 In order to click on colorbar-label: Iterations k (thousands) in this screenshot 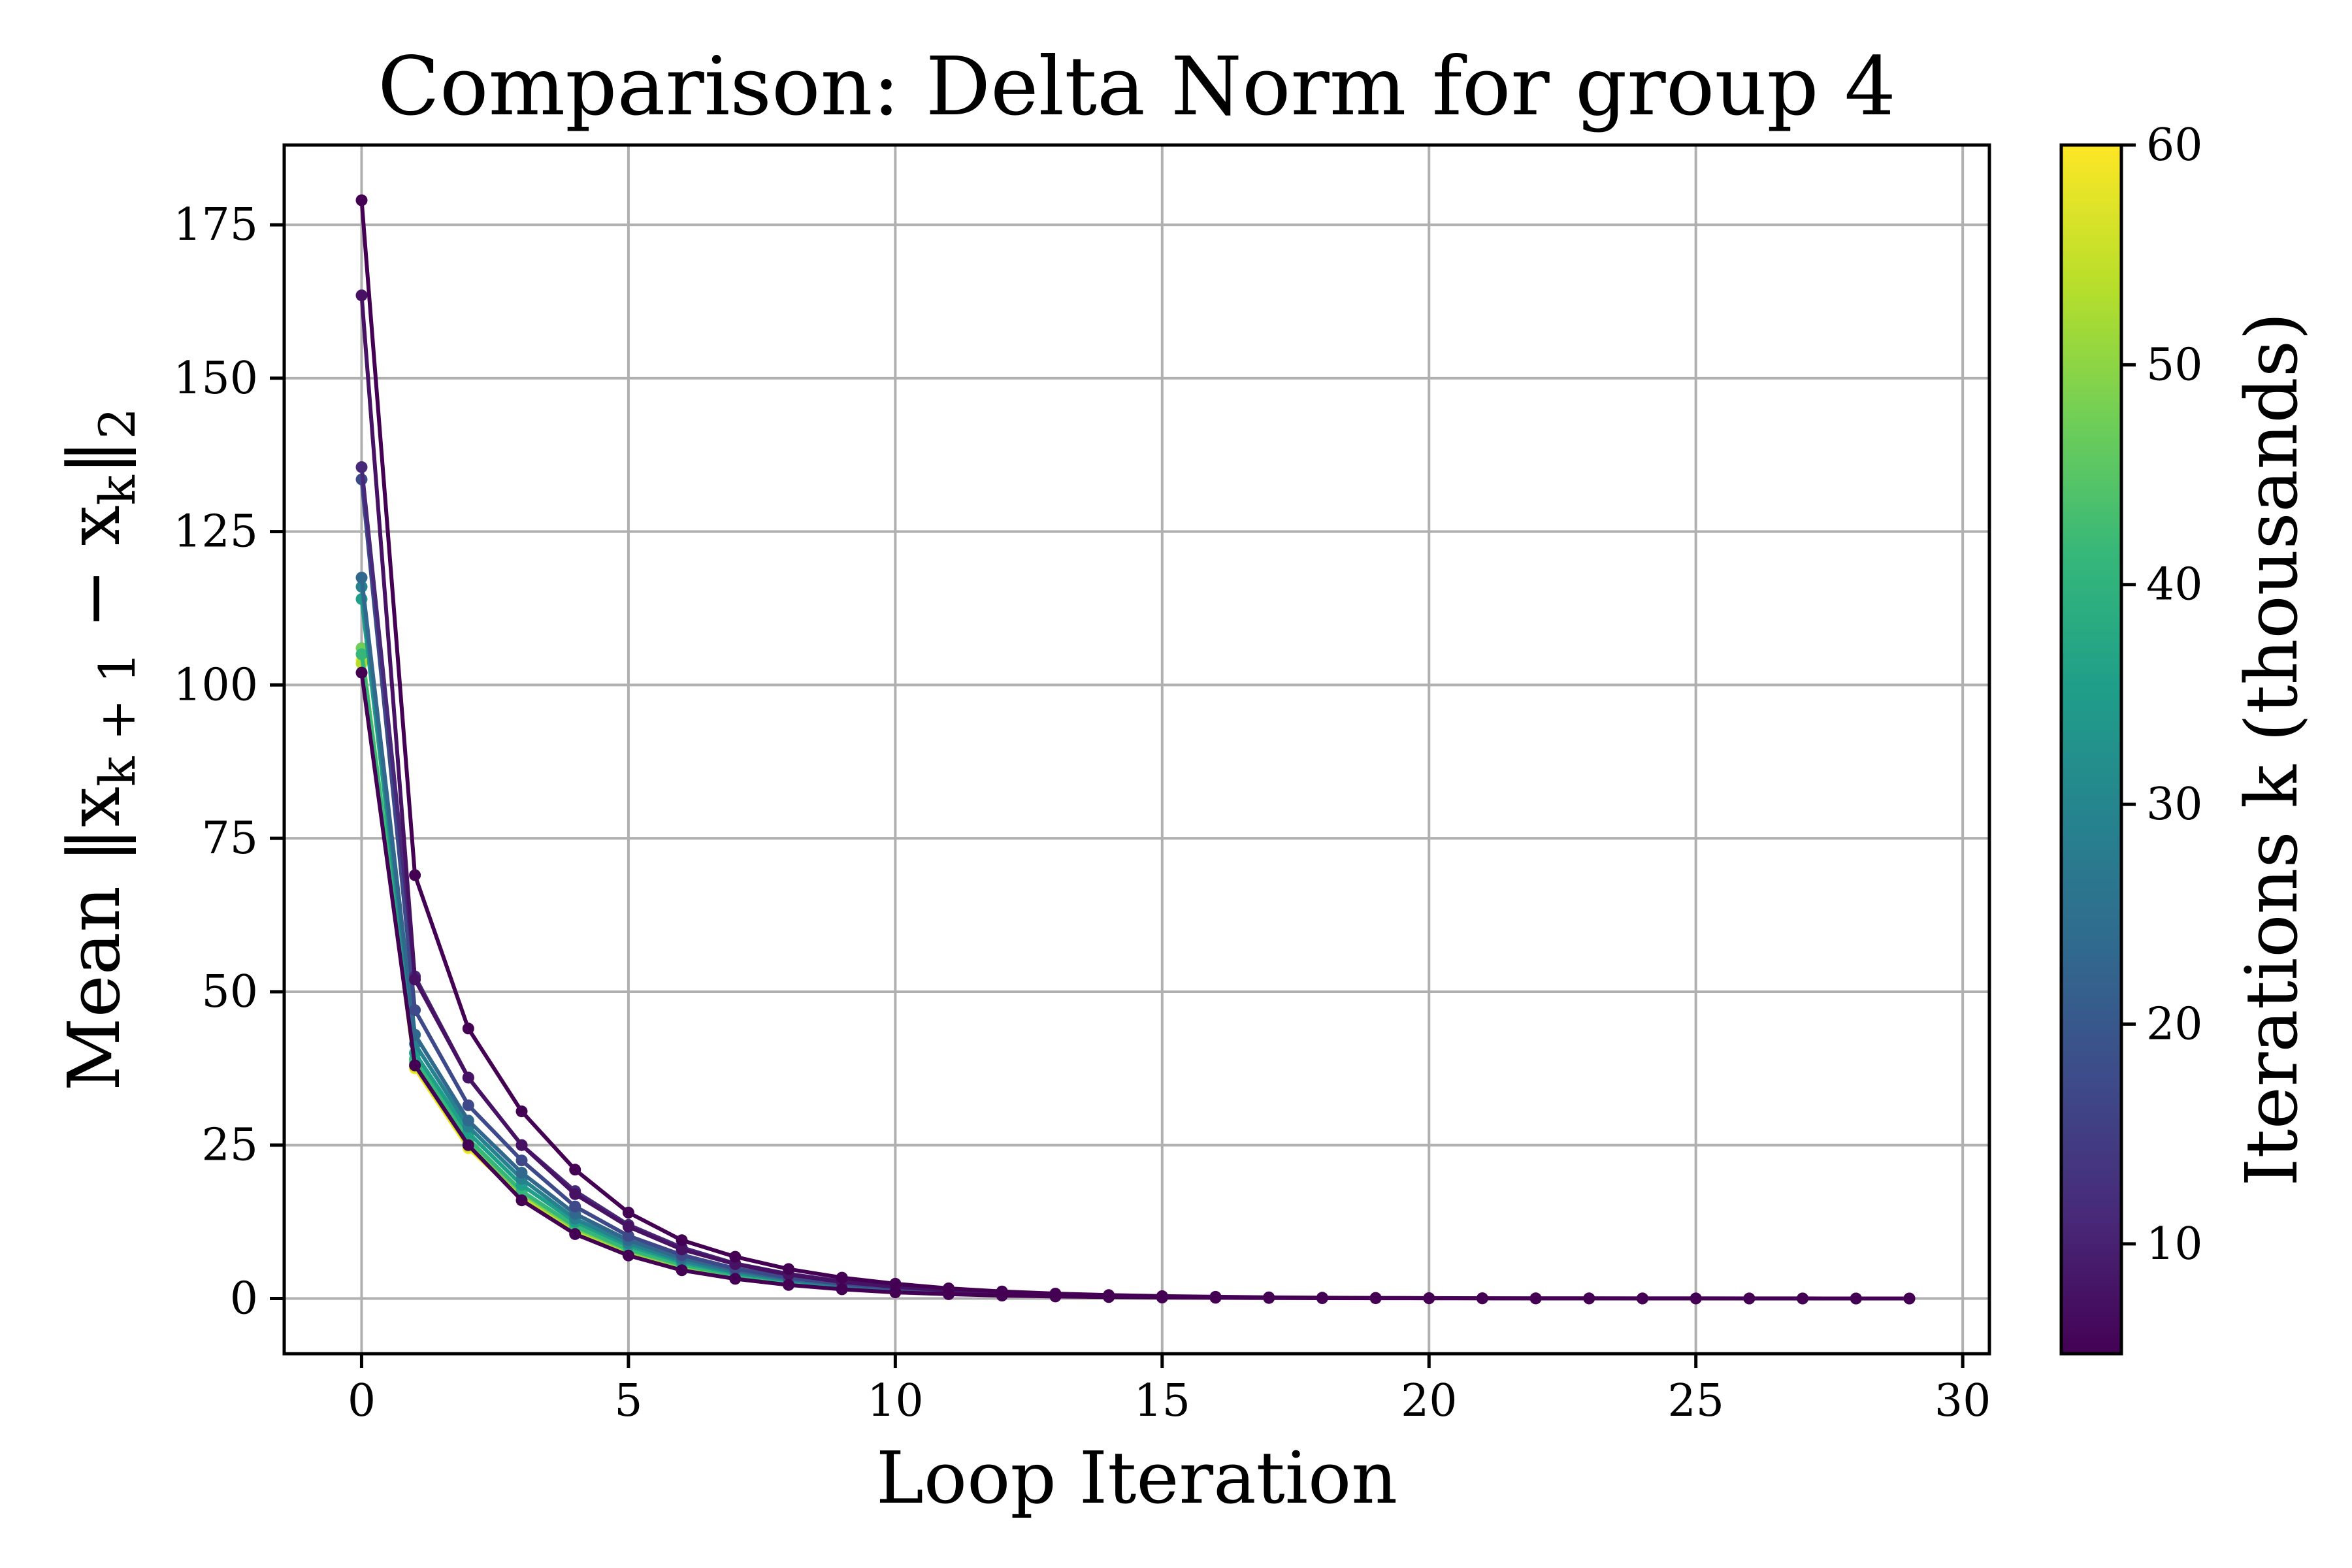, I will do `click(2271, 749)`.